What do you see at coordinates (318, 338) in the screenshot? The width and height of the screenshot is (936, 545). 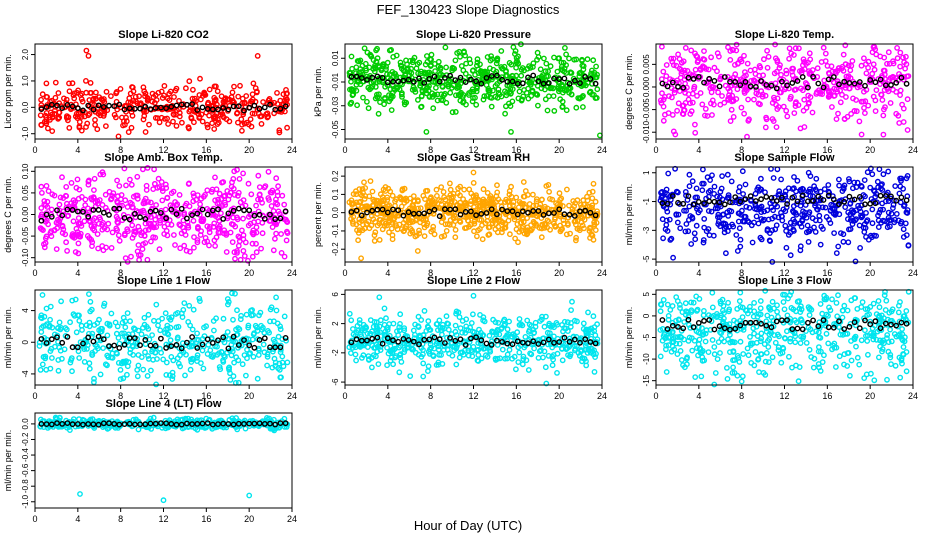 I see `panel-ylabel: ml/min per min.` at bounding box center [318, 338].